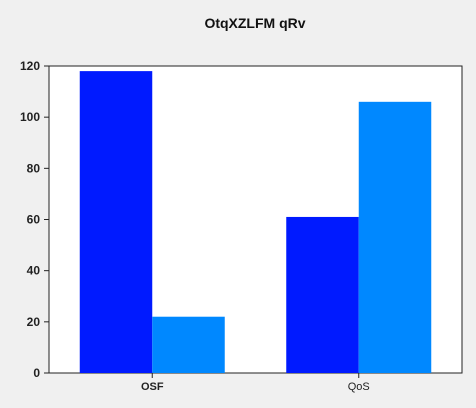 The width and height of the screenshot is (476, 408). Describe the element at coordinates (36, 373) in the screenshot. I see `y-tick-label: 0` at that location.